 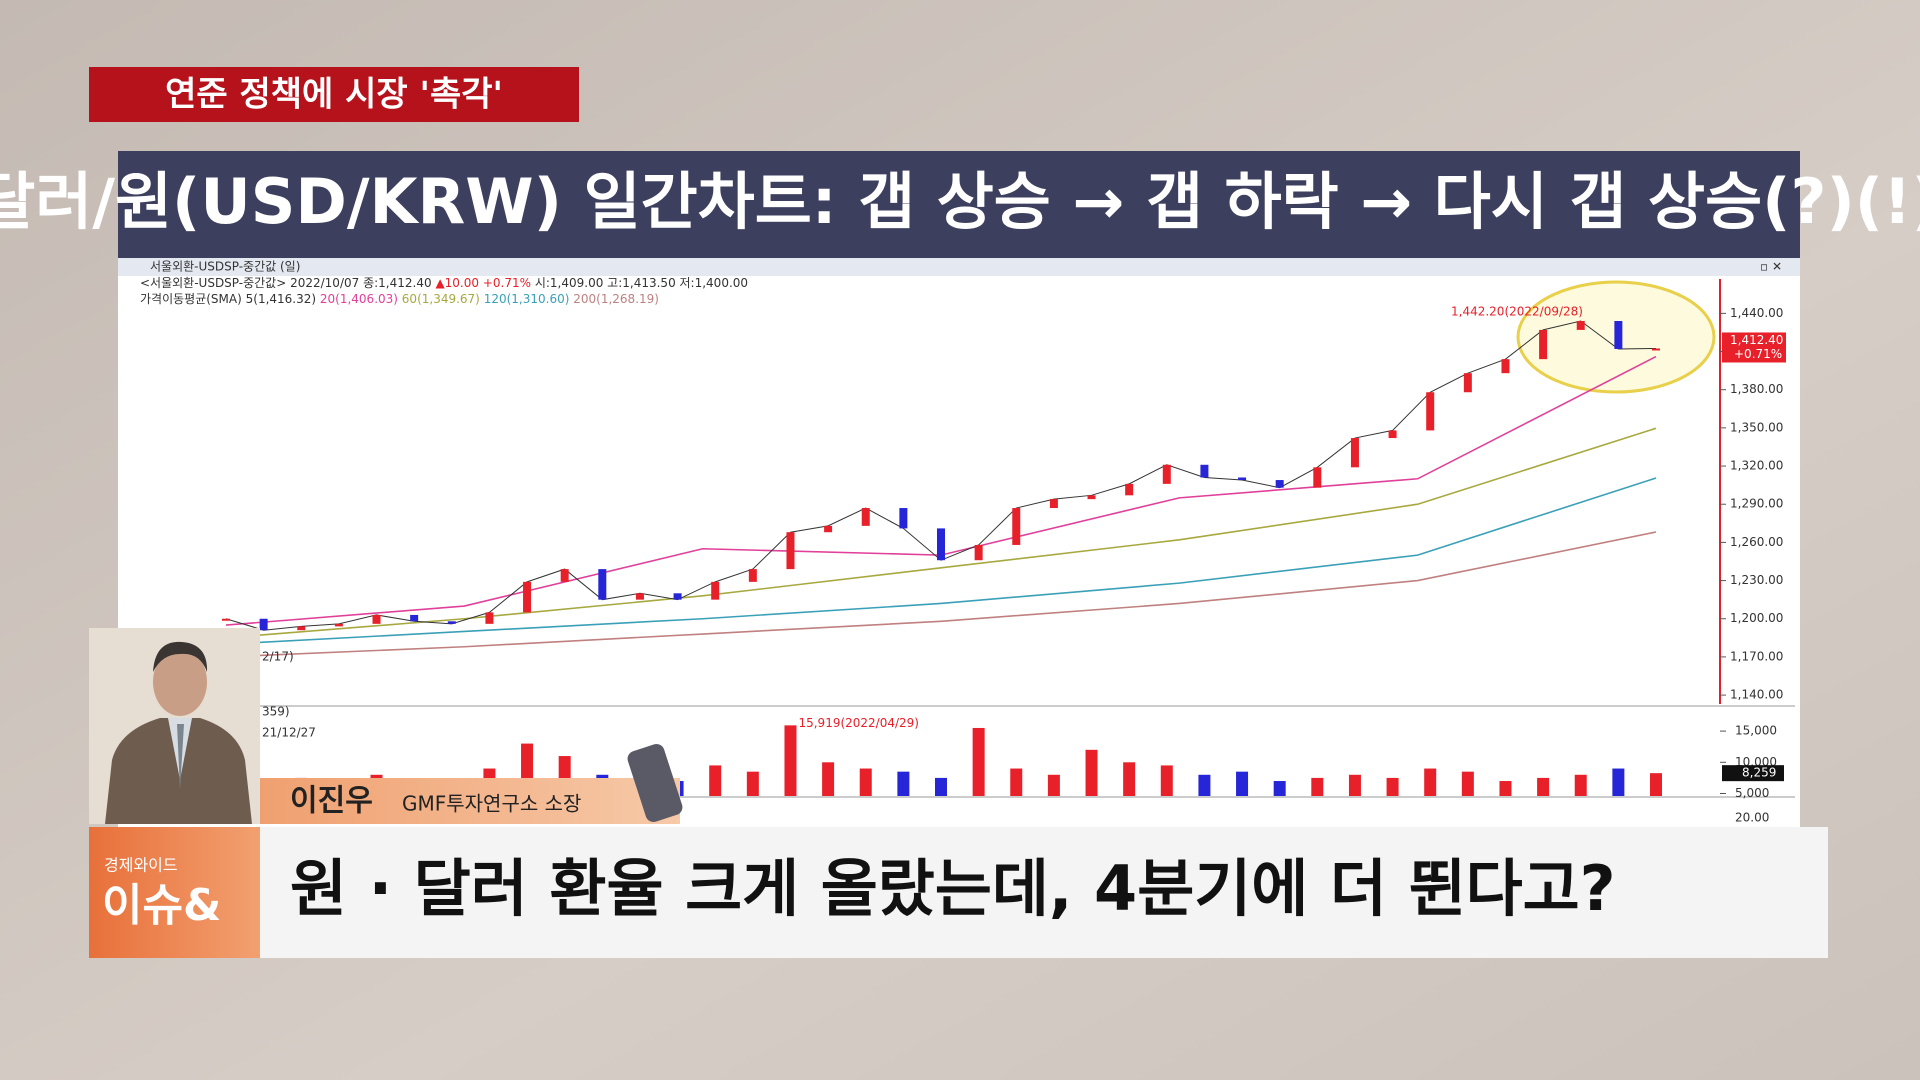 I want to click on name-strip, so click(x=470, y=801).